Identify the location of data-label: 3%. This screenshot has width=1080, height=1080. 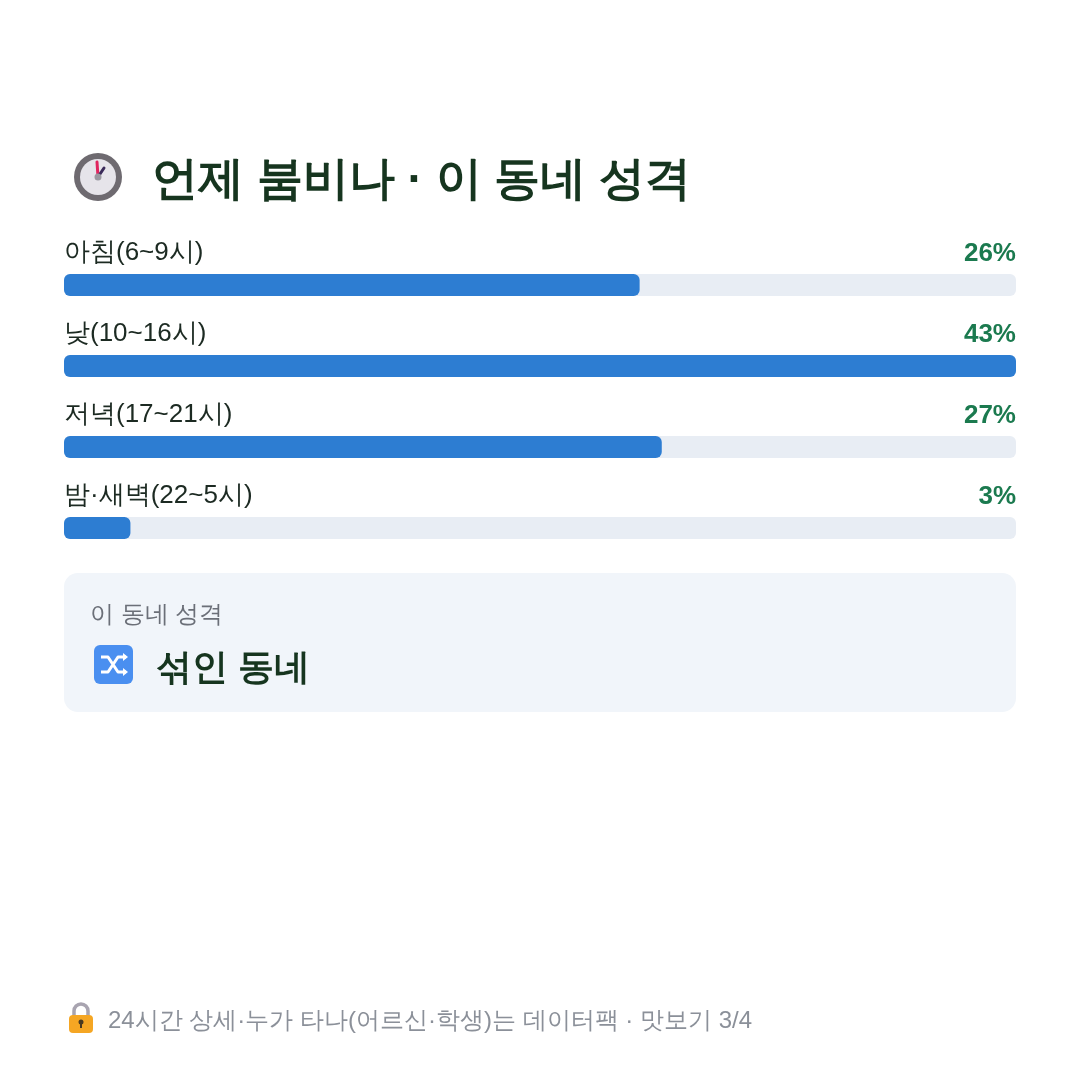
(997, 495).